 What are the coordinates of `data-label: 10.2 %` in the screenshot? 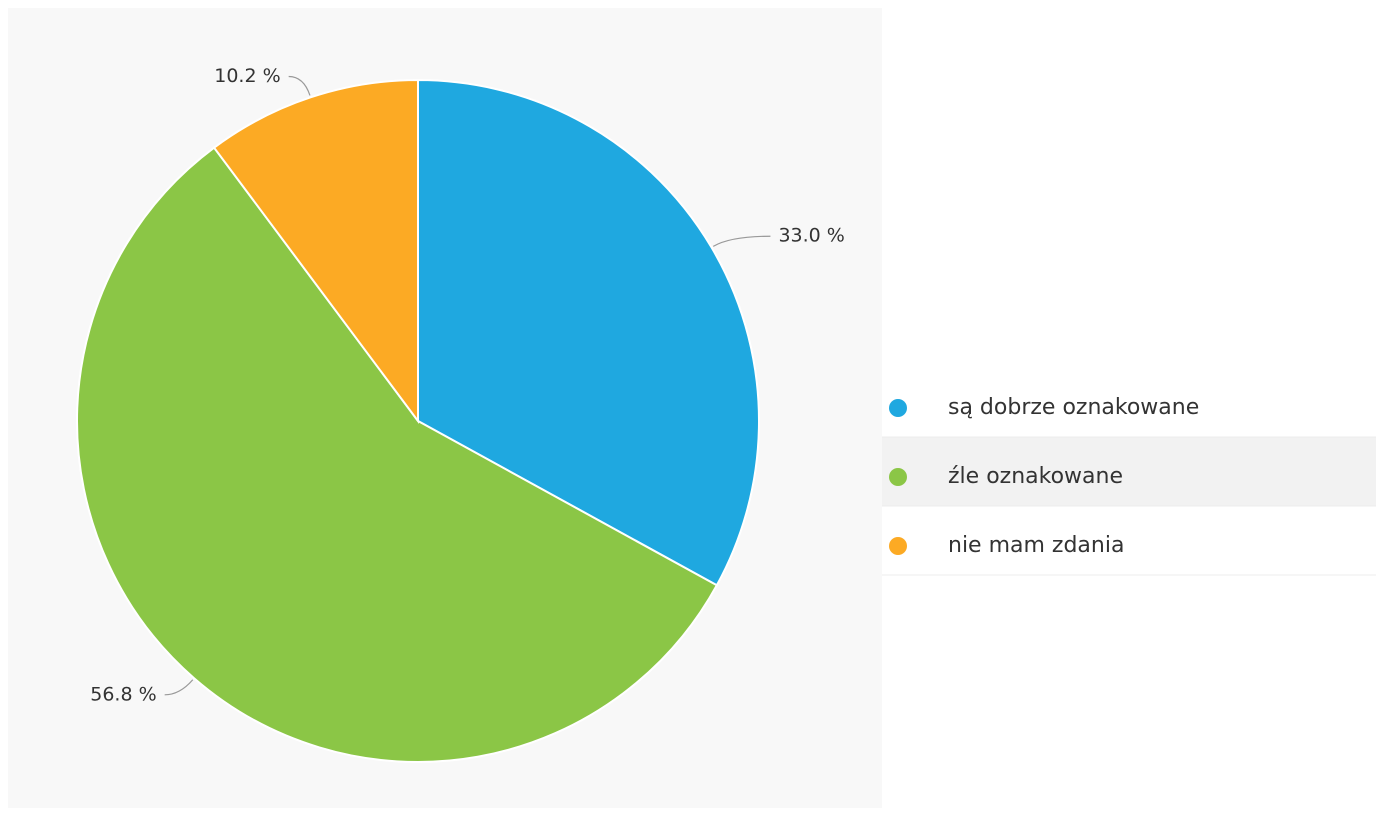 It's located at (247, 76).